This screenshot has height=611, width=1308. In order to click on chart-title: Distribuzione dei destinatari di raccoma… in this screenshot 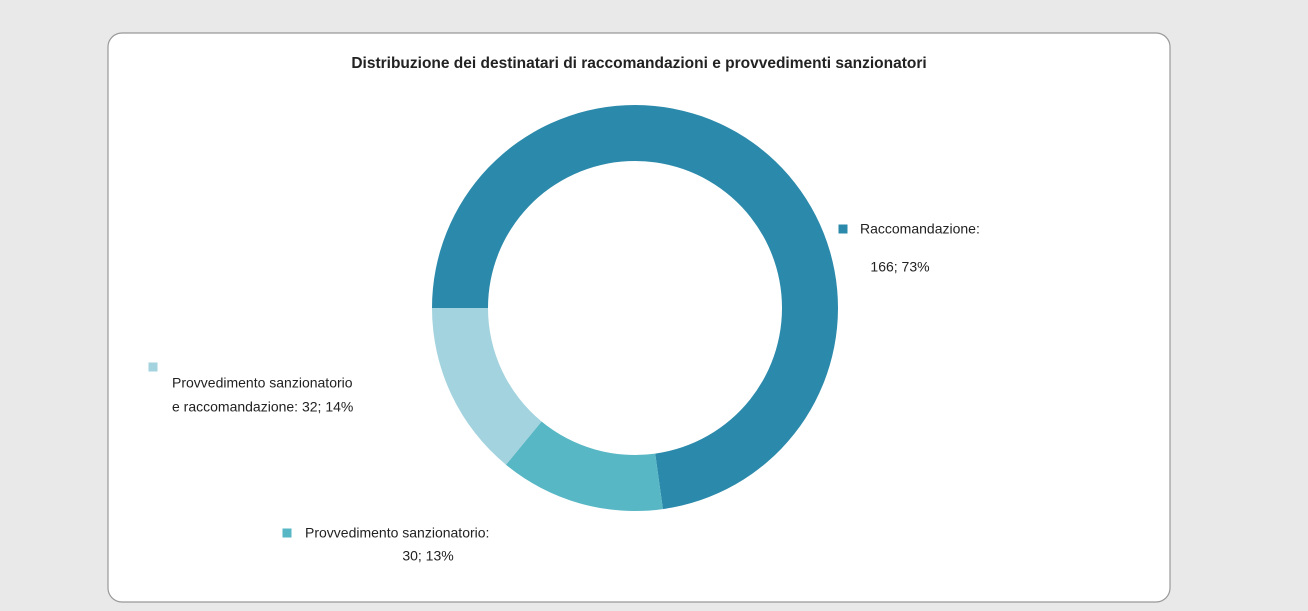, I will do `click(638, 63)`.